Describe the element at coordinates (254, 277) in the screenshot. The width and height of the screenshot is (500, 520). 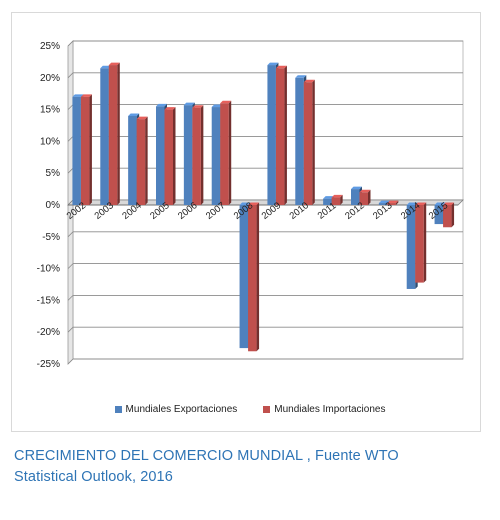
I see `bar-imports-2008` at that location.